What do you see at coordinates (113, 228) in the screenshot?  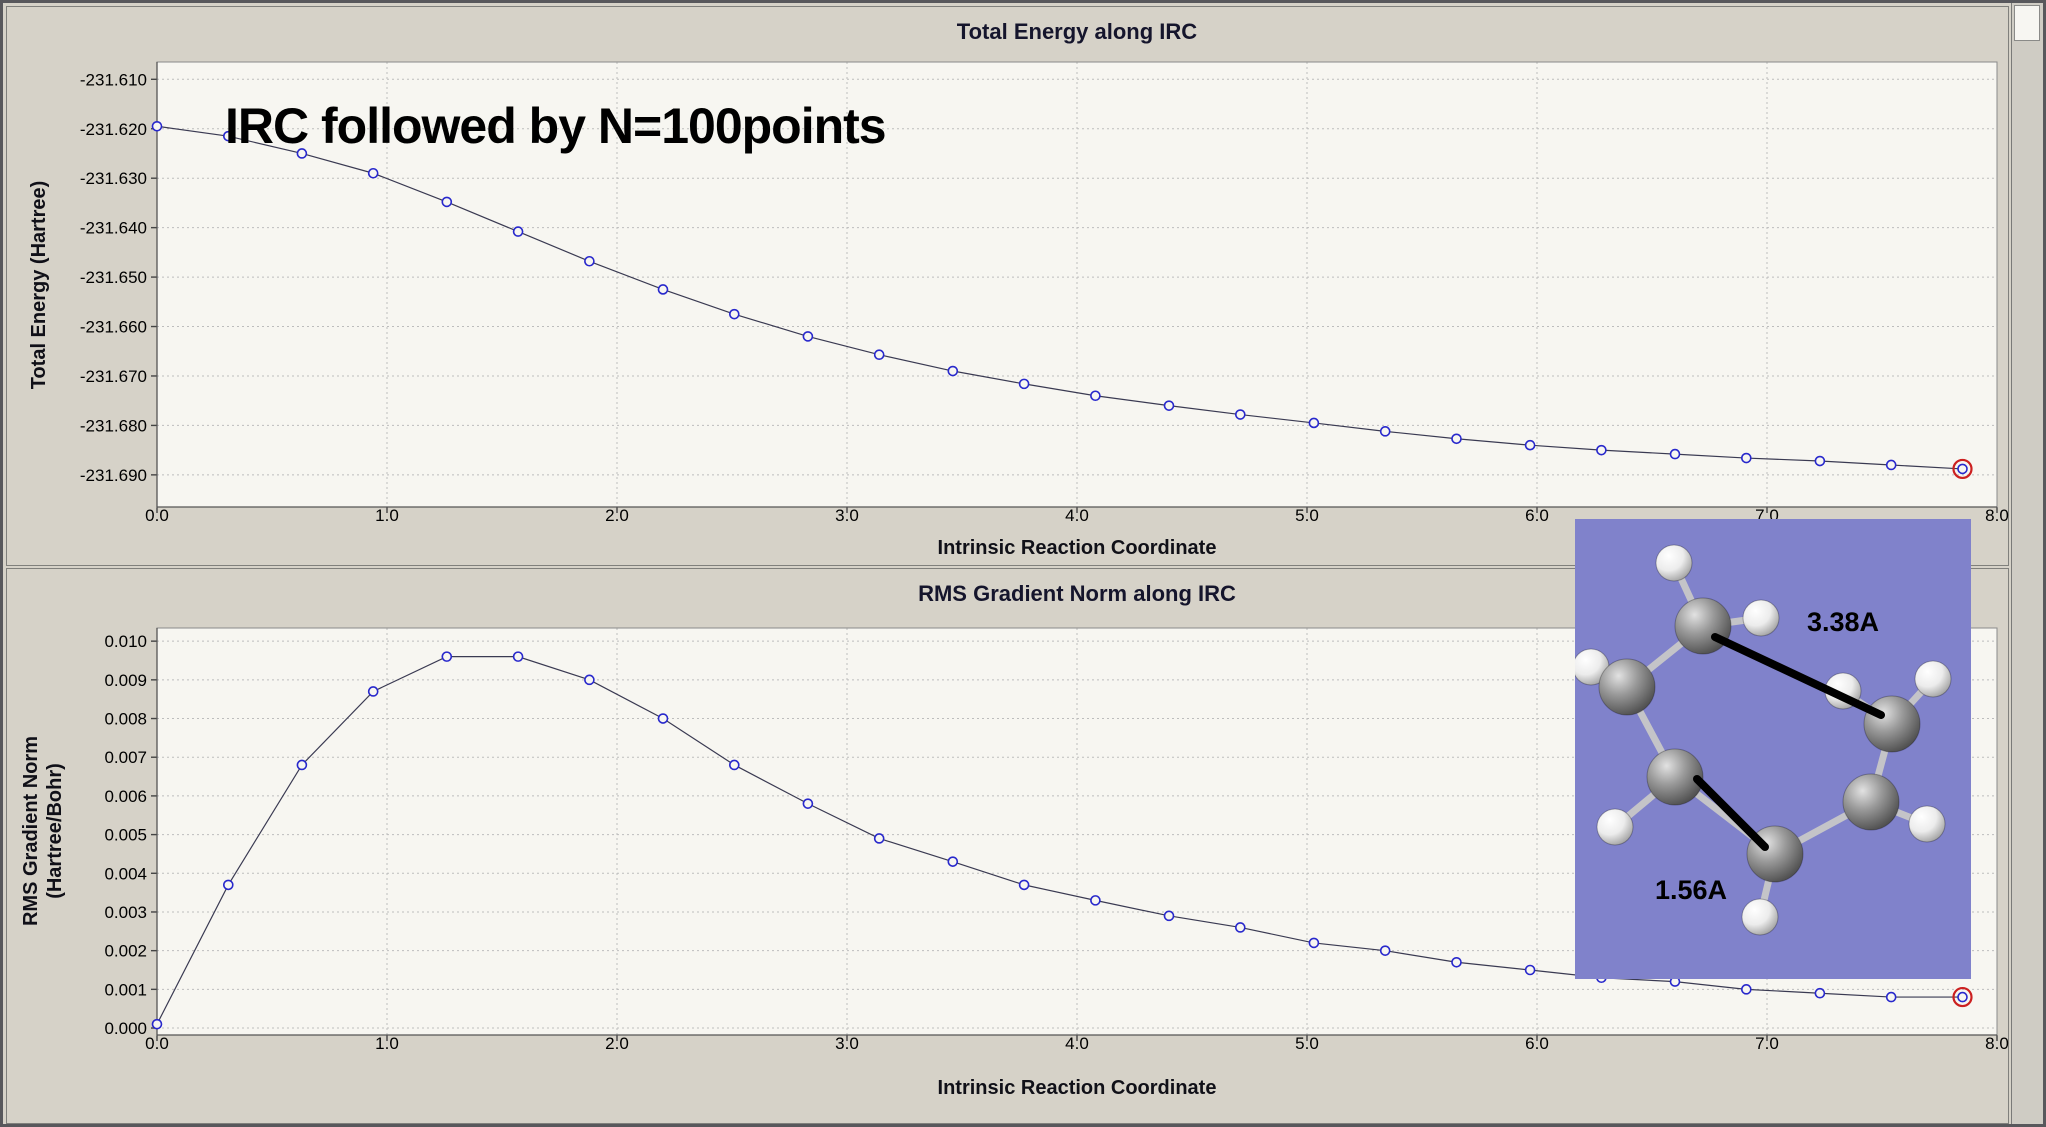 I see `y-tick-label: -231.640` at bounding box center [113, 228].